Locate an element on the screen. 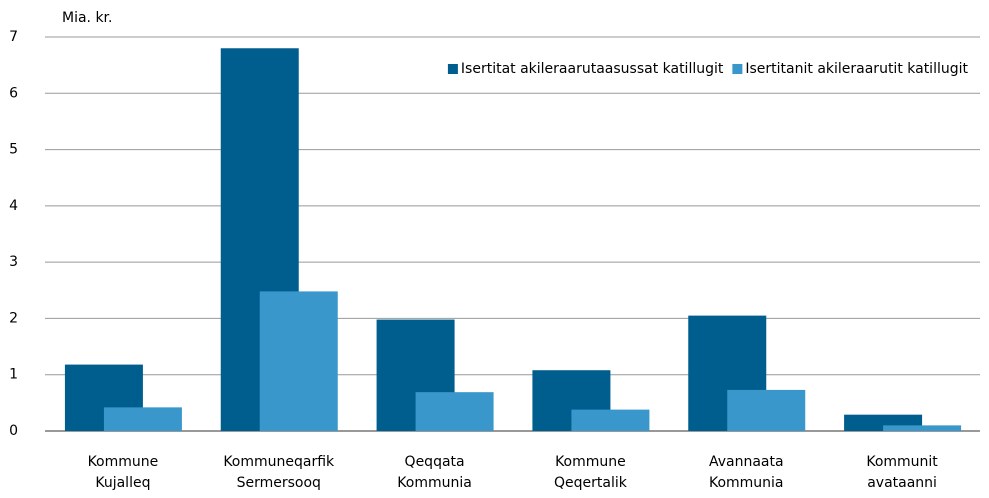  y-tick-label: 1 is located at coordinates (13, 375).